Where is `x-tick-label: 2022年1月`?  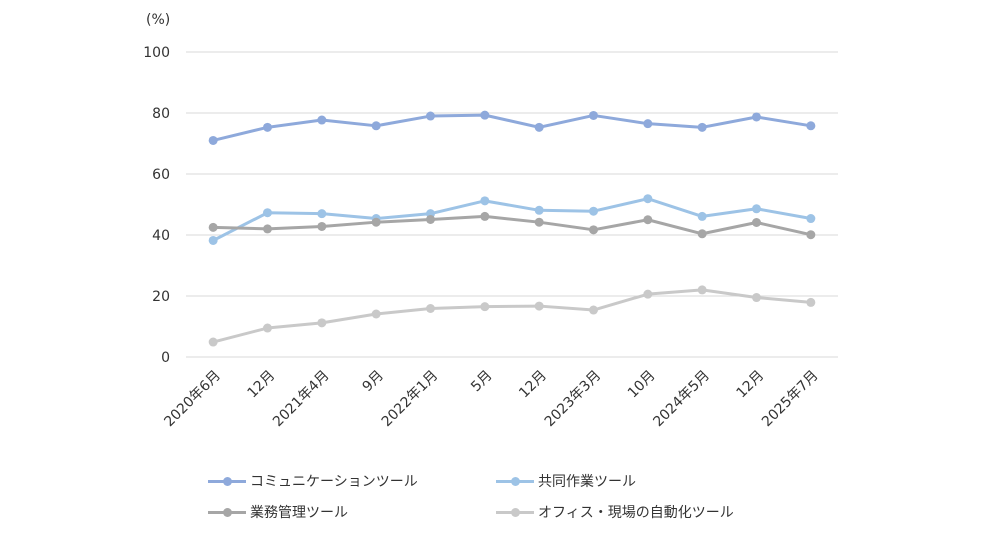
x-tick-label: 2022年1月 is located at coordinates (410, 399).